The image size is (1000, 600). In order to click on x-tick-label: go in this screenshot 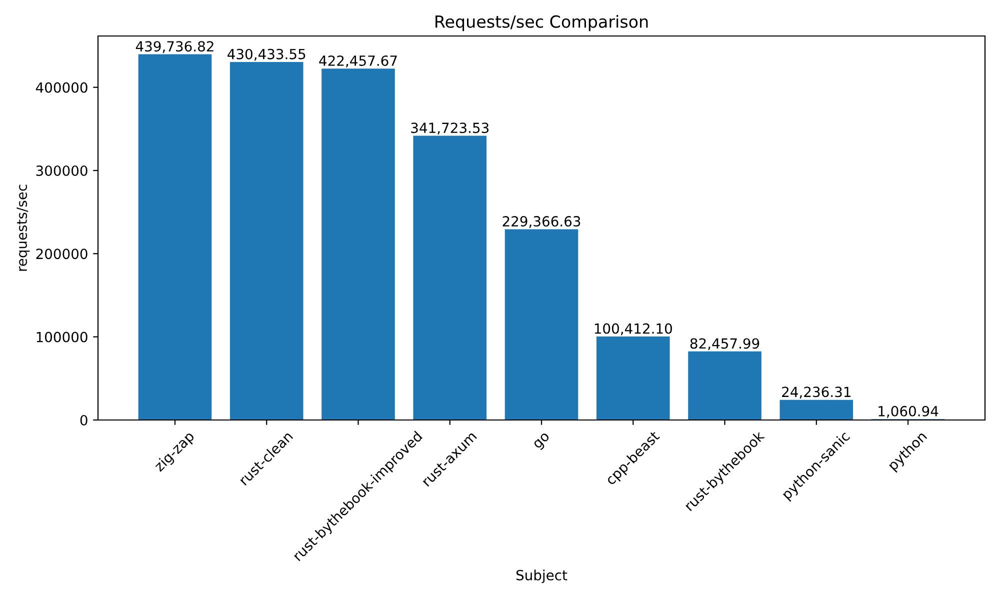, I will do `click(542, 441)`.